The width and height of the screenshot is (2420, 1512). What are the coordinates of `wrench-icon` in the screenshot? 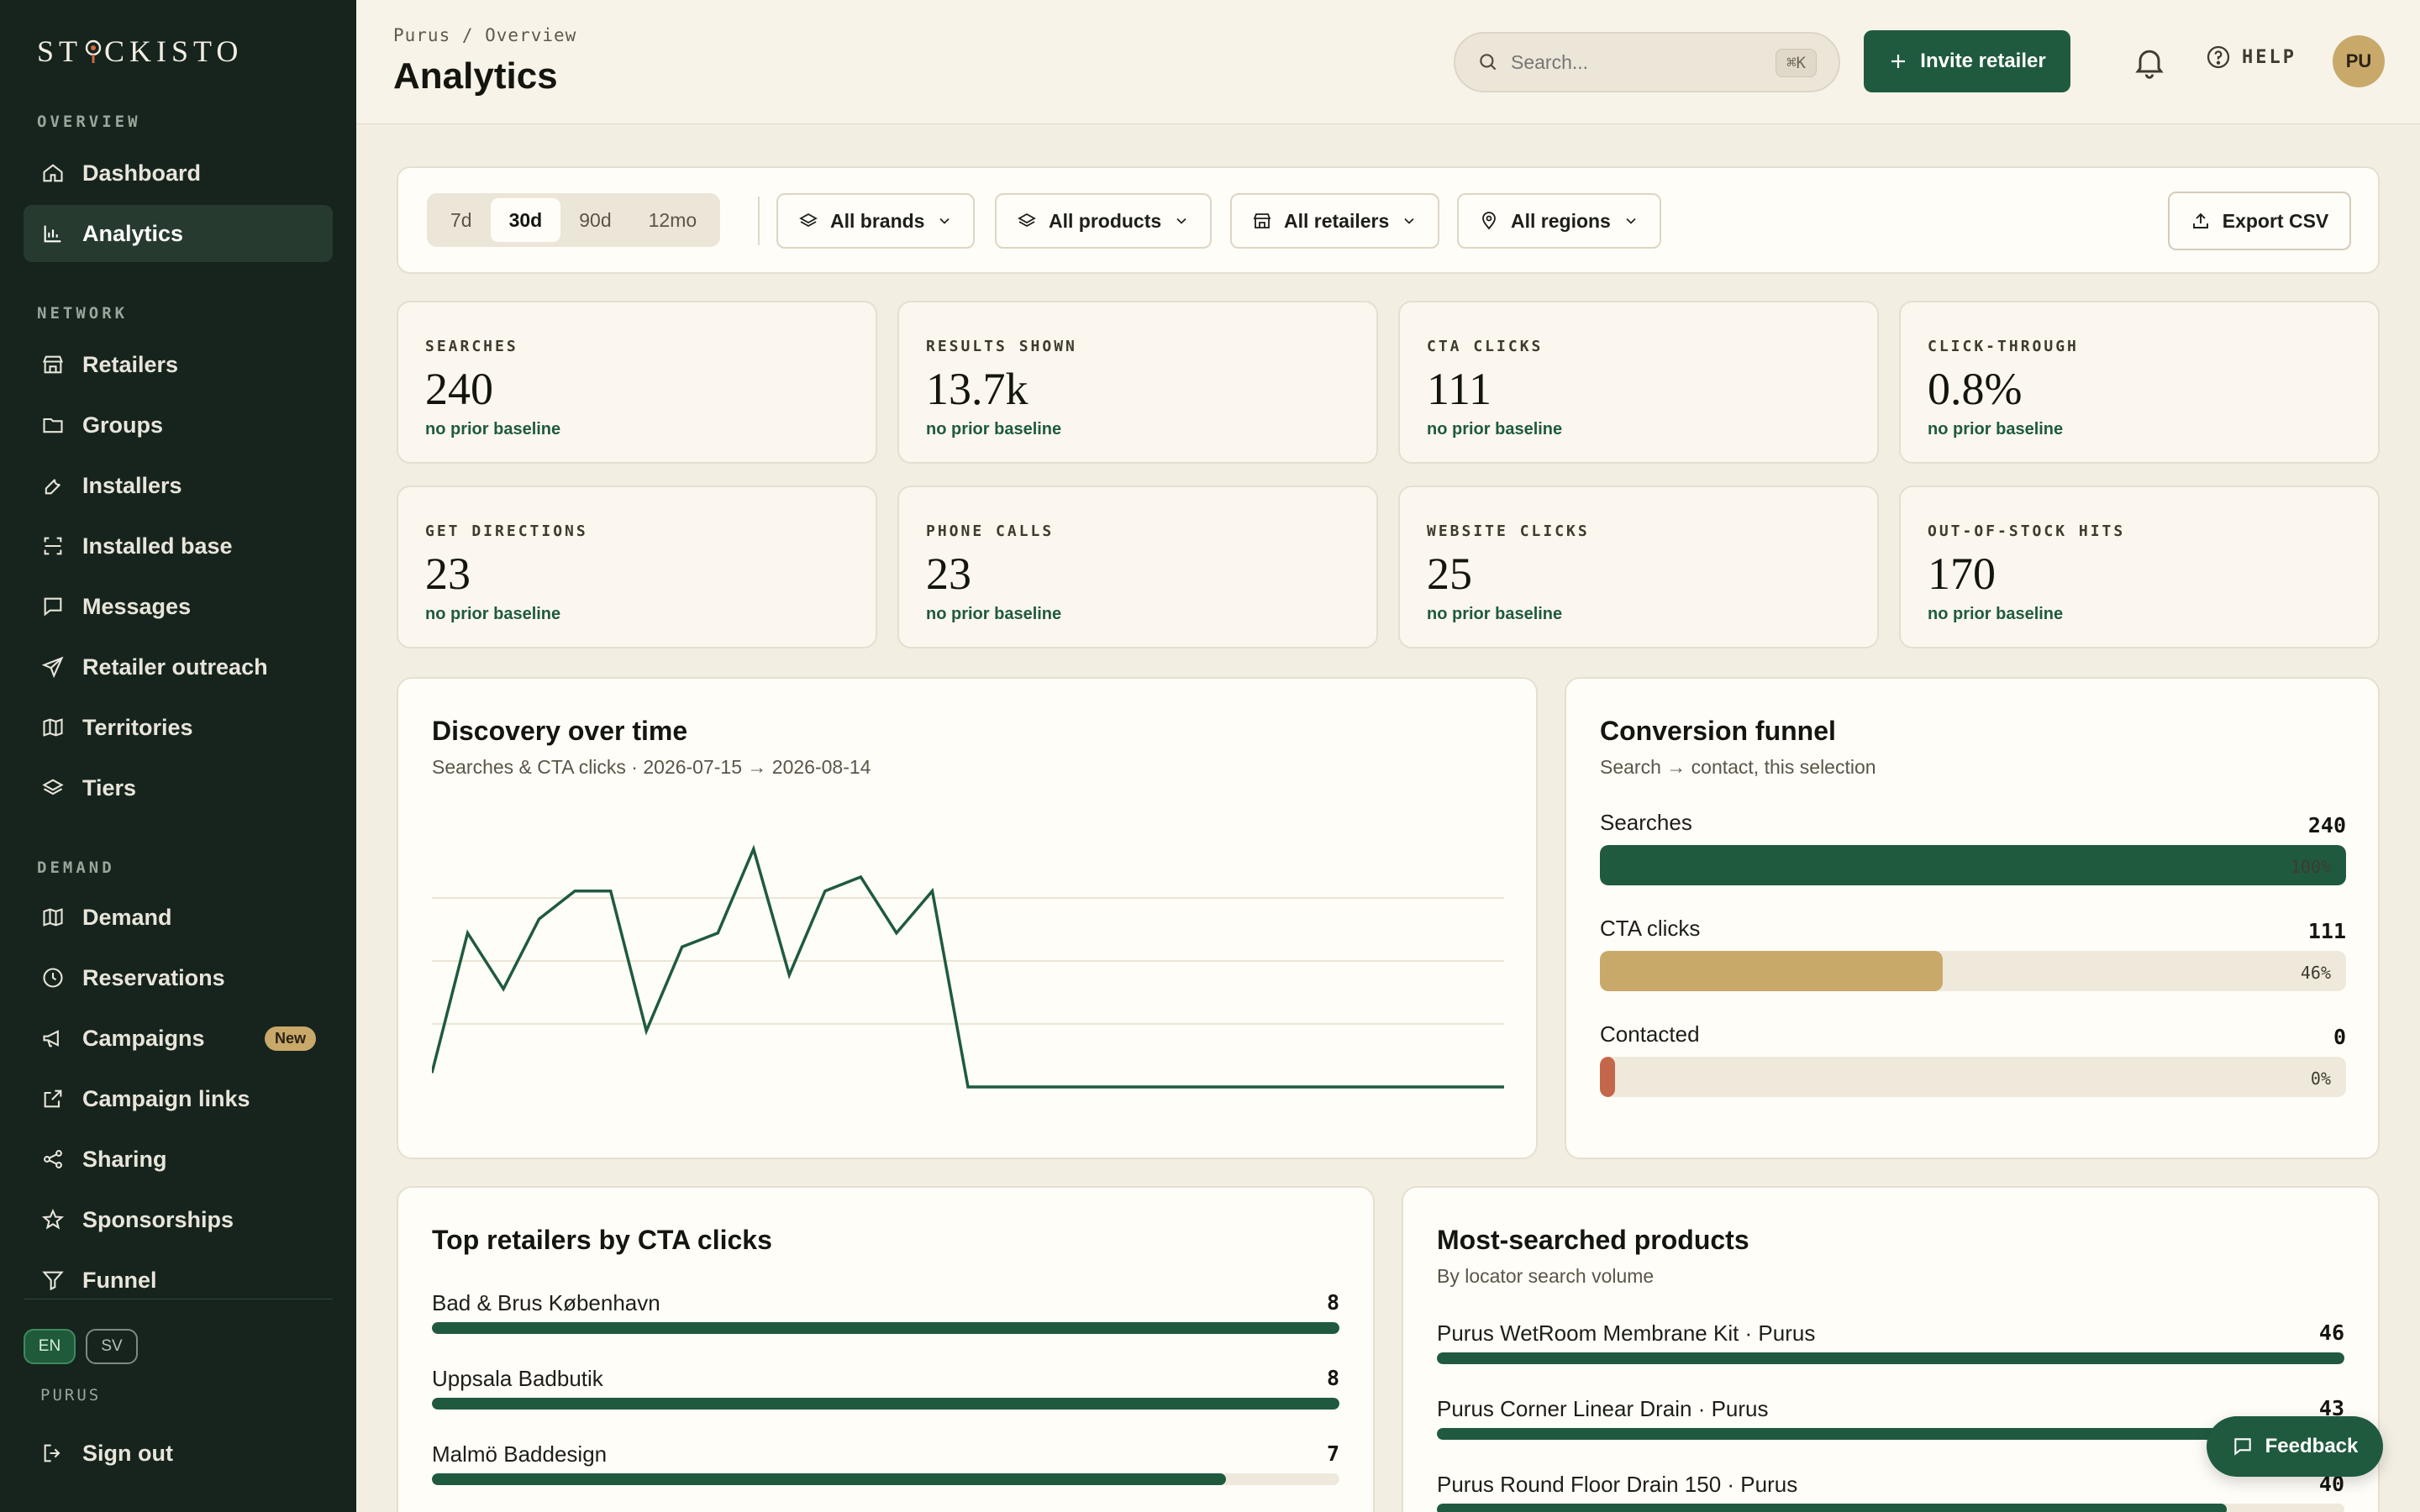 It's located at (53, 485).